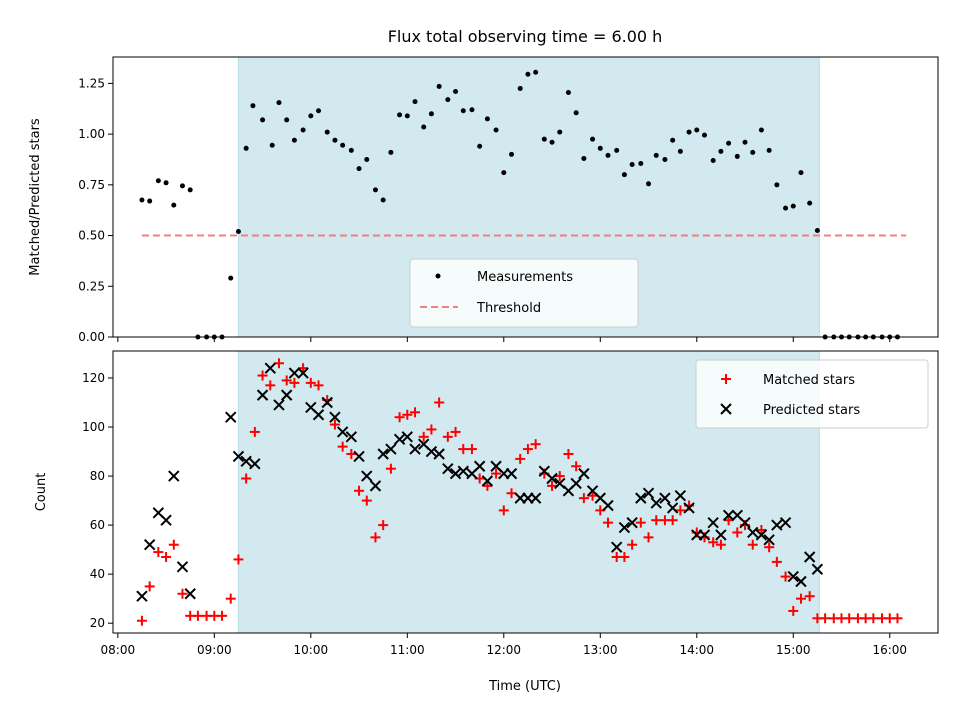  I want to click on x-tick-label: 08:00, so click(118, 650).